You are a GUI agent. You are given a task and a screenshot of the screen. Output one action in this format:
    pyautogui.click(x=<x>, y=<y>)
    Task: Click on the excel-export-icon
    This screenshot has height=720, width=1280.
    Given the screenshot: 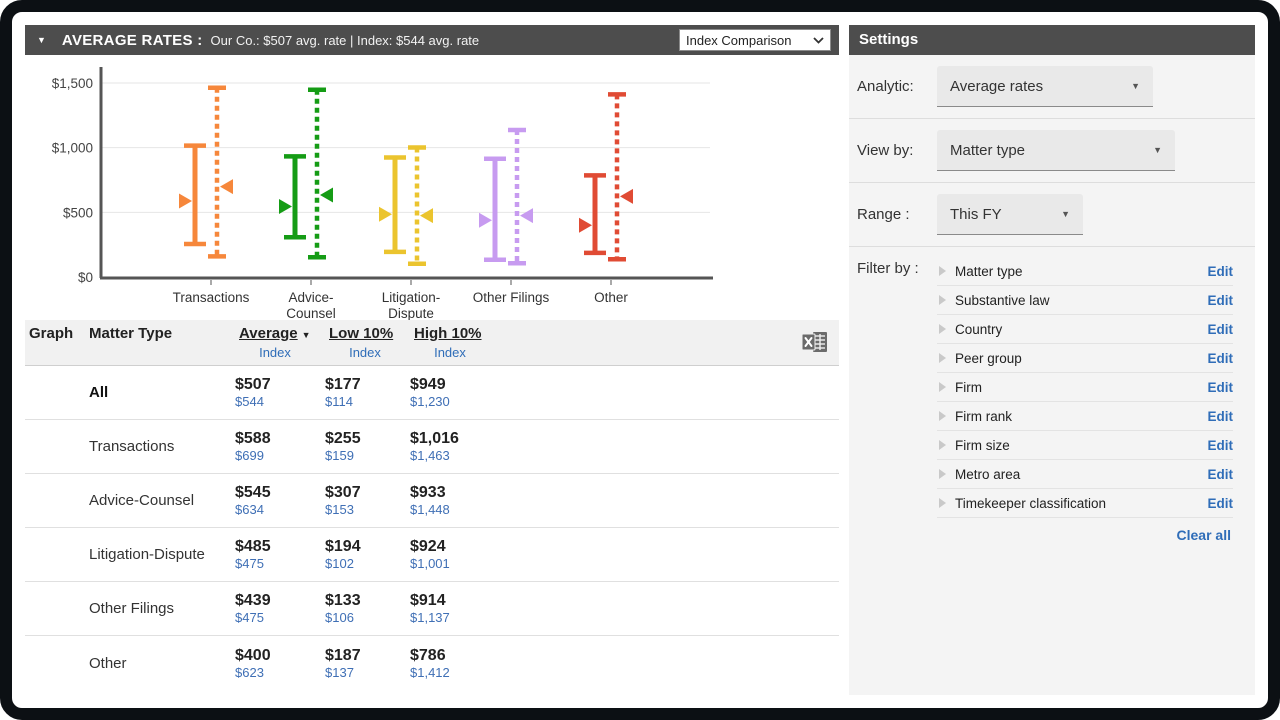 What is the action you would take?
    pyautogui.click(x=815, y=343)
    